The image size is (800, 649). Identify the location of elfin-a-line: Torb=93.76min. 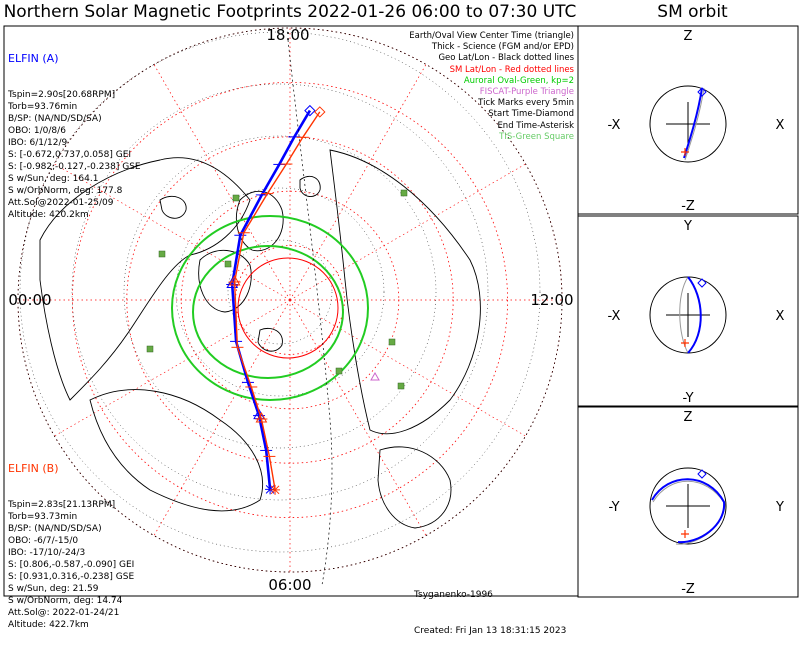
(43, 107).